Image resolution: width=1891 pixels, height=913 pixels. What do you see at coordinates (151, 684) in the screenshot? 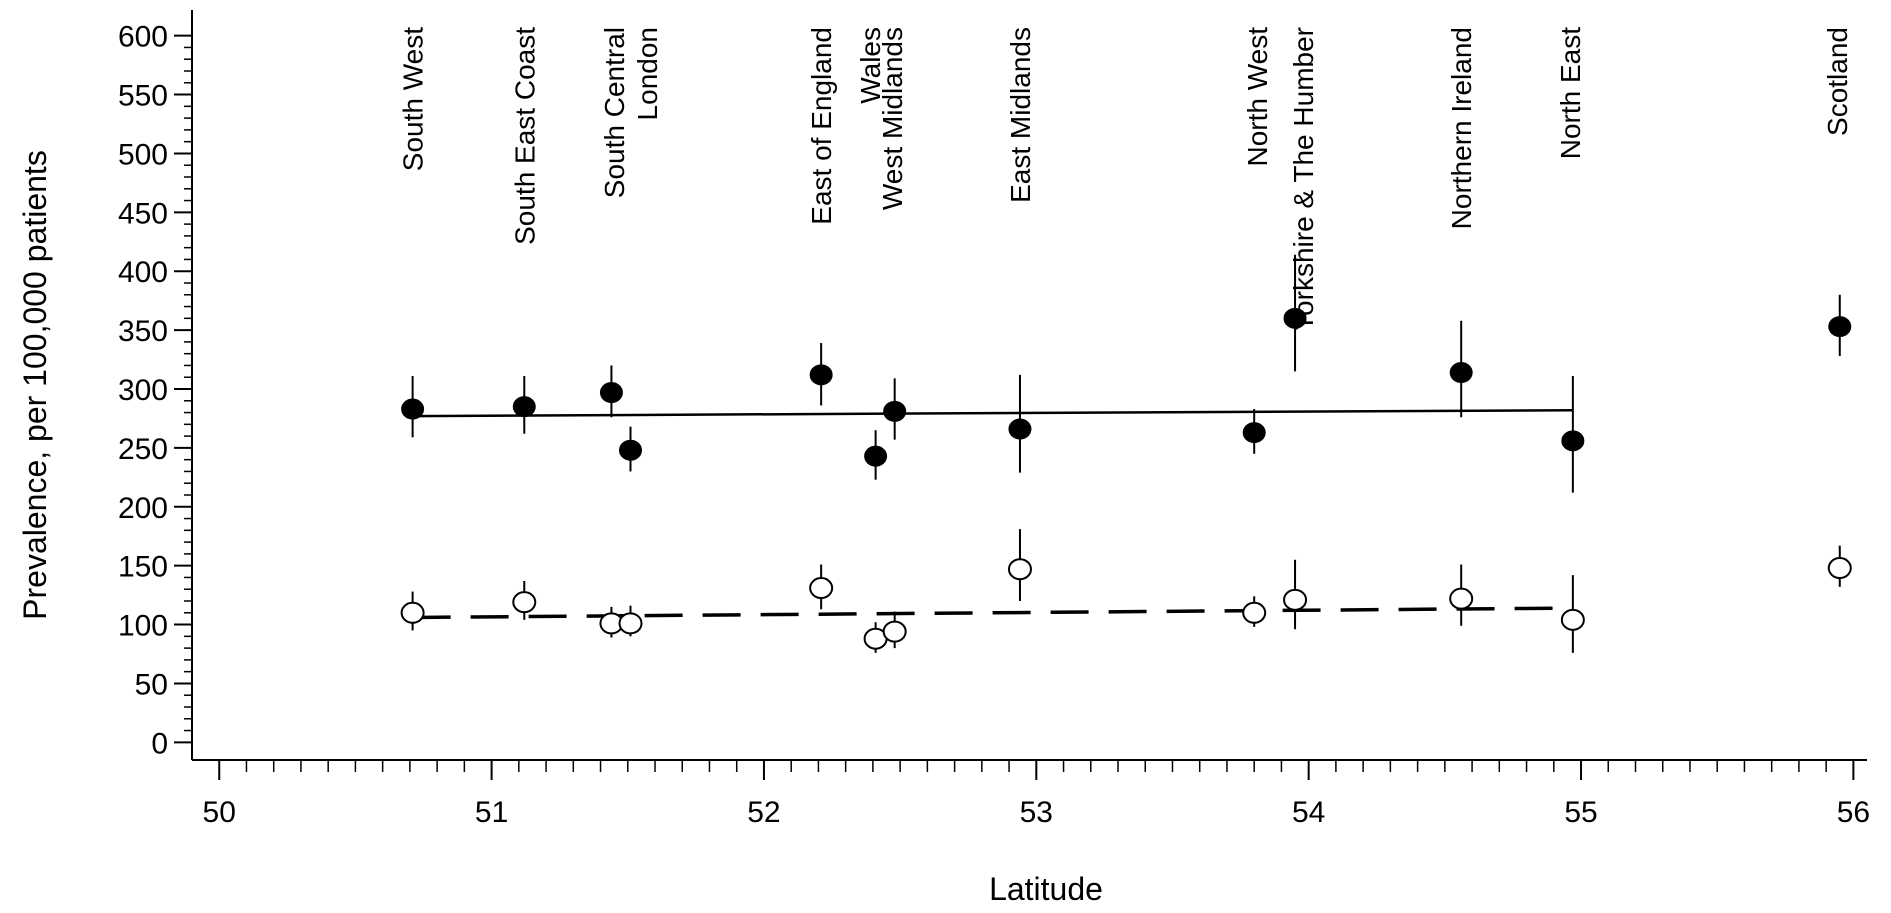
I see `y-tick-label: 50` at bounding box center [151, 684].